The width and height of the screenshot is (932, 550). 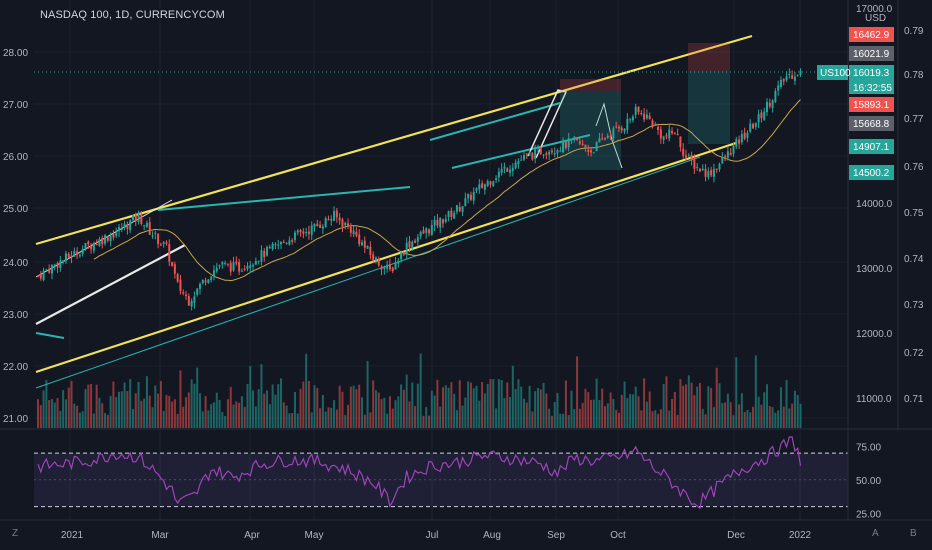 I want to click on left-axis-tick-label: 21.00, so click(x=15, y=419).